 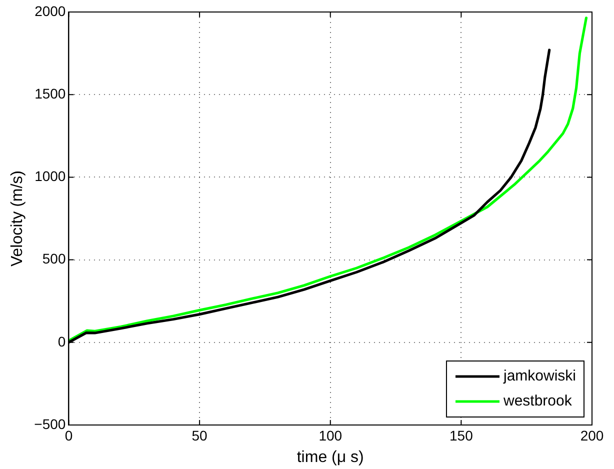 What do you see at coordinates (462, 435) in the screenshot?
I see `x-tick-label: 150` at bounding box center [462, 435].